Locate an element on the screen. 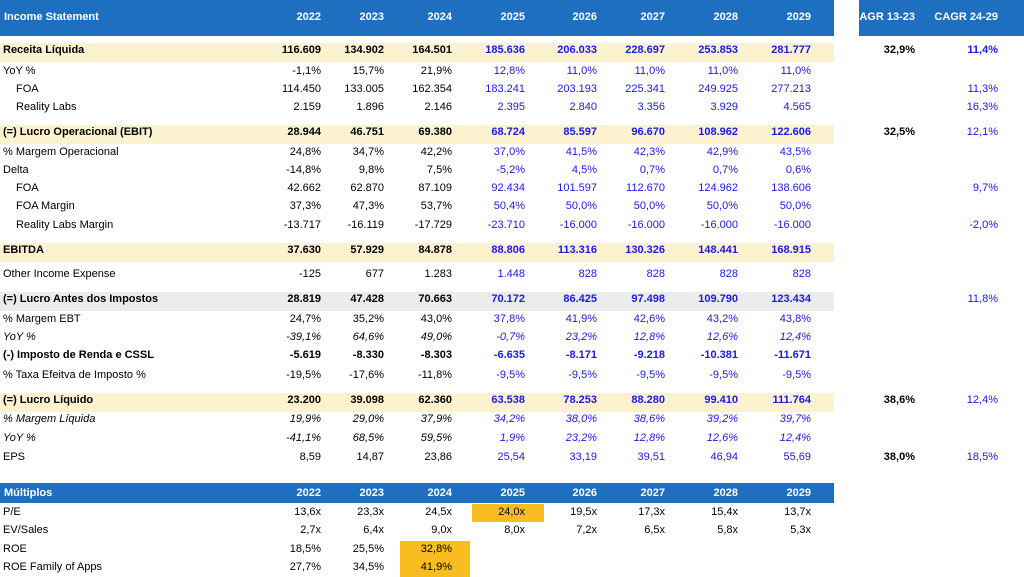  cagr-24-29-value: 18,5% is located at coordinates (982, 457).